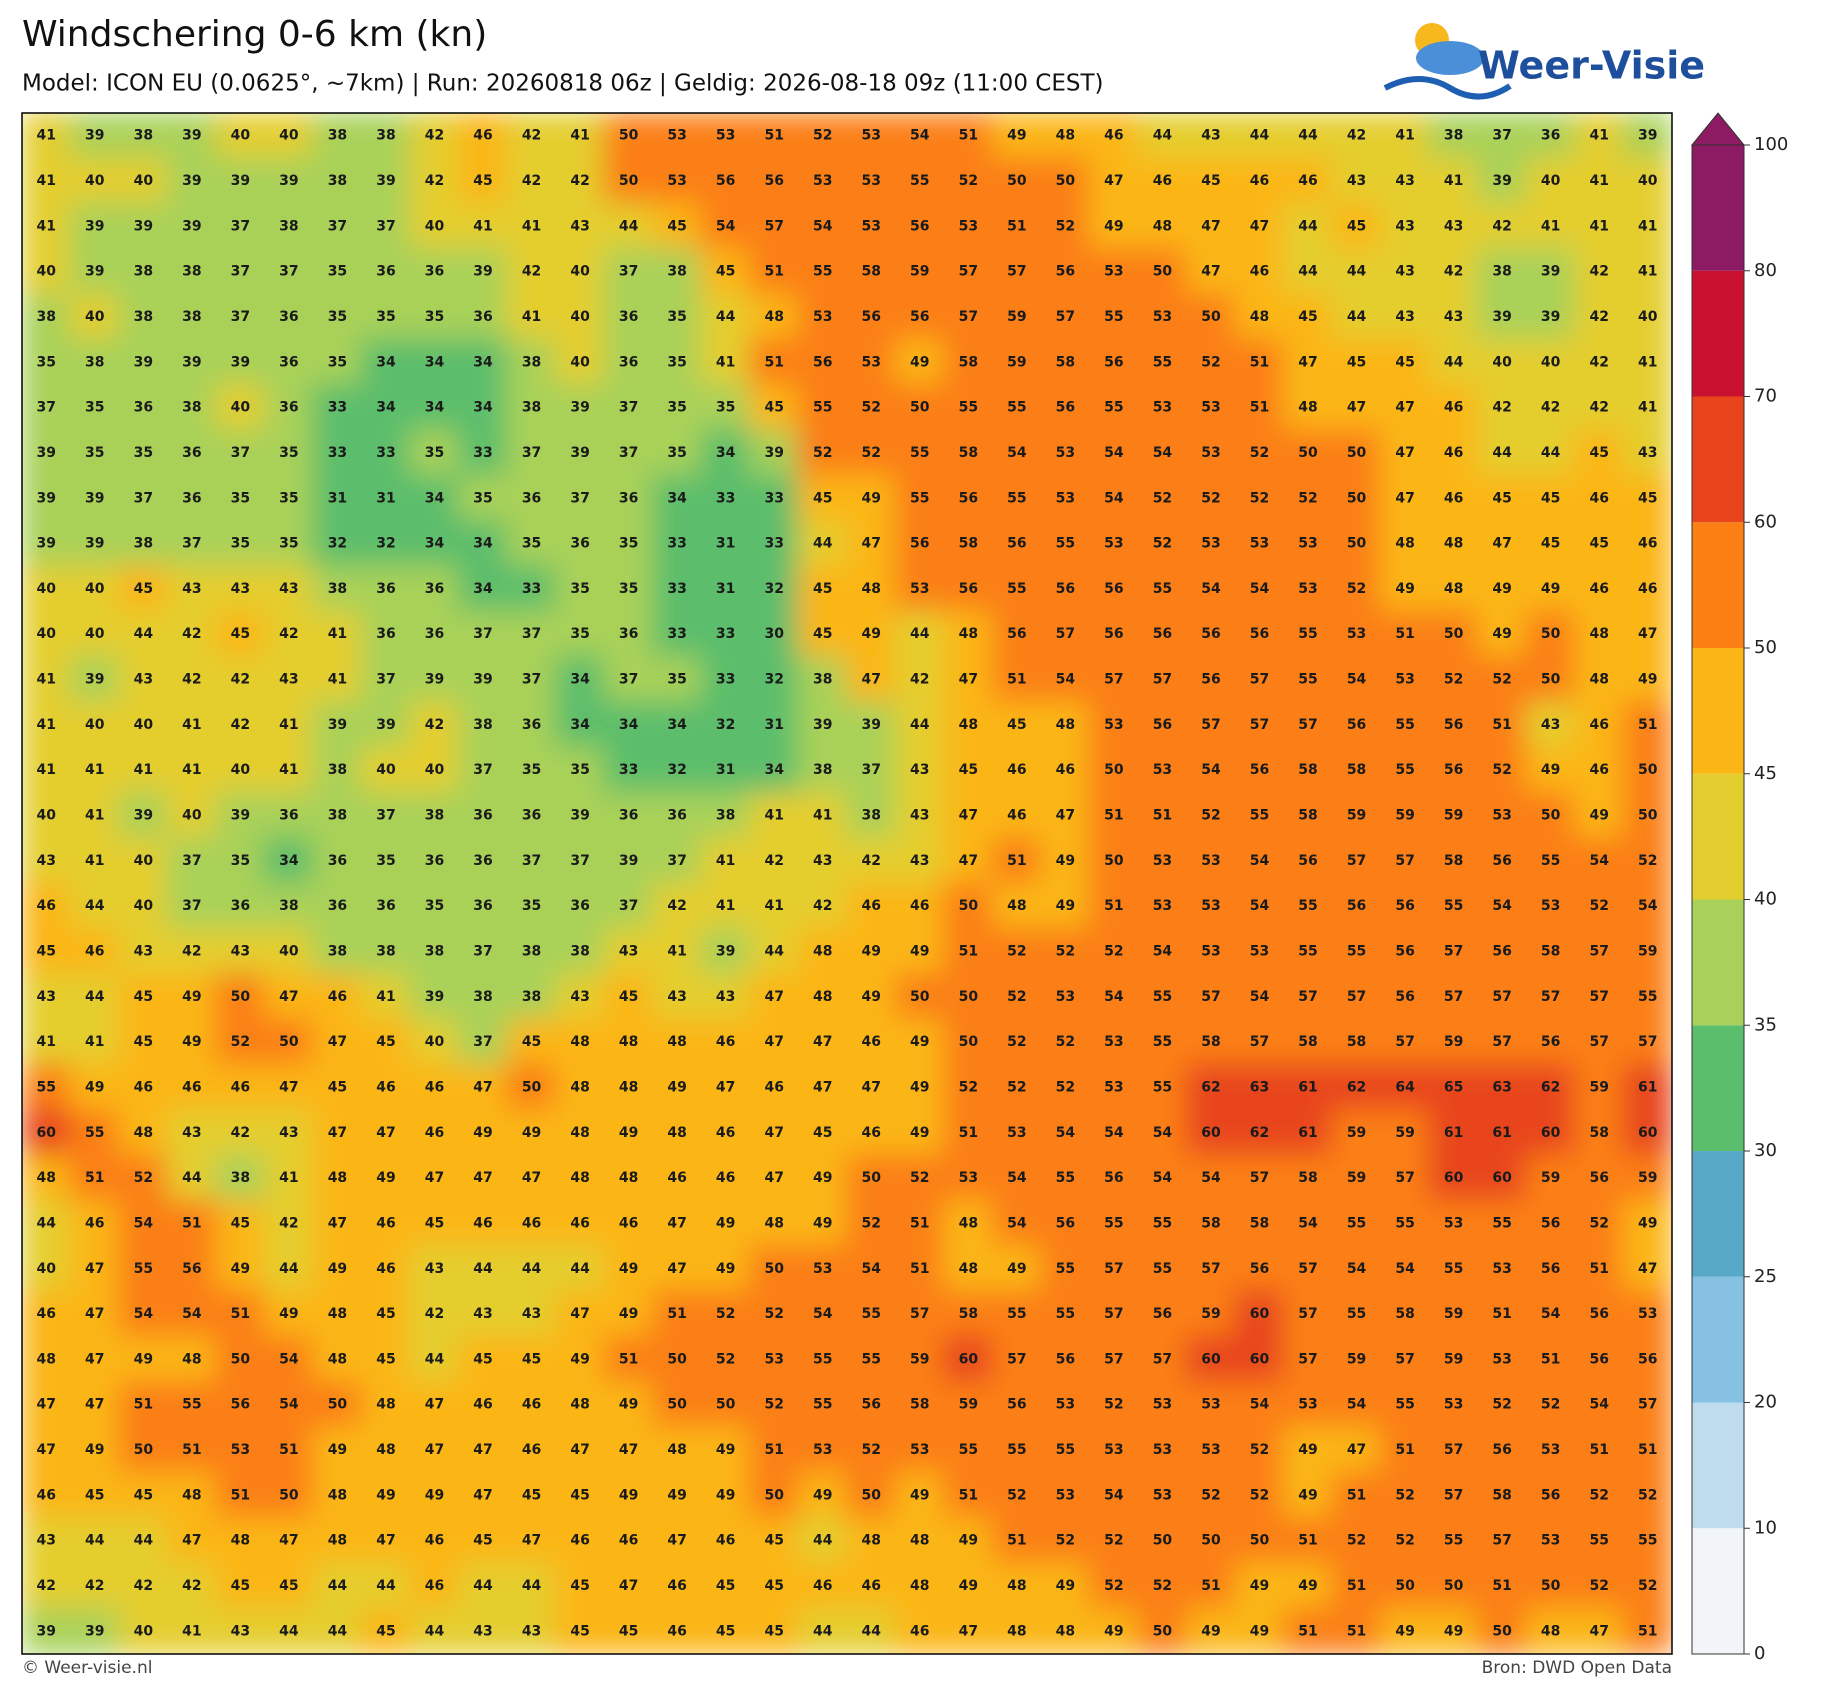  Describe the element at coordinates (337, 634) in the screenshot. I see `map-value: 41` at that location.